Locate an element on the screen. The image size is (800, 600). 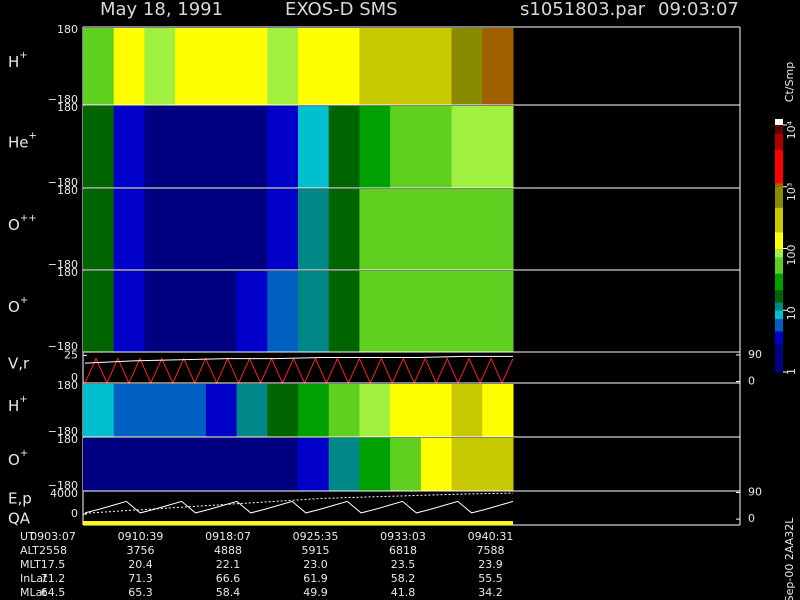
footer-value: 0940:31 is located at coordinates (491, 536).